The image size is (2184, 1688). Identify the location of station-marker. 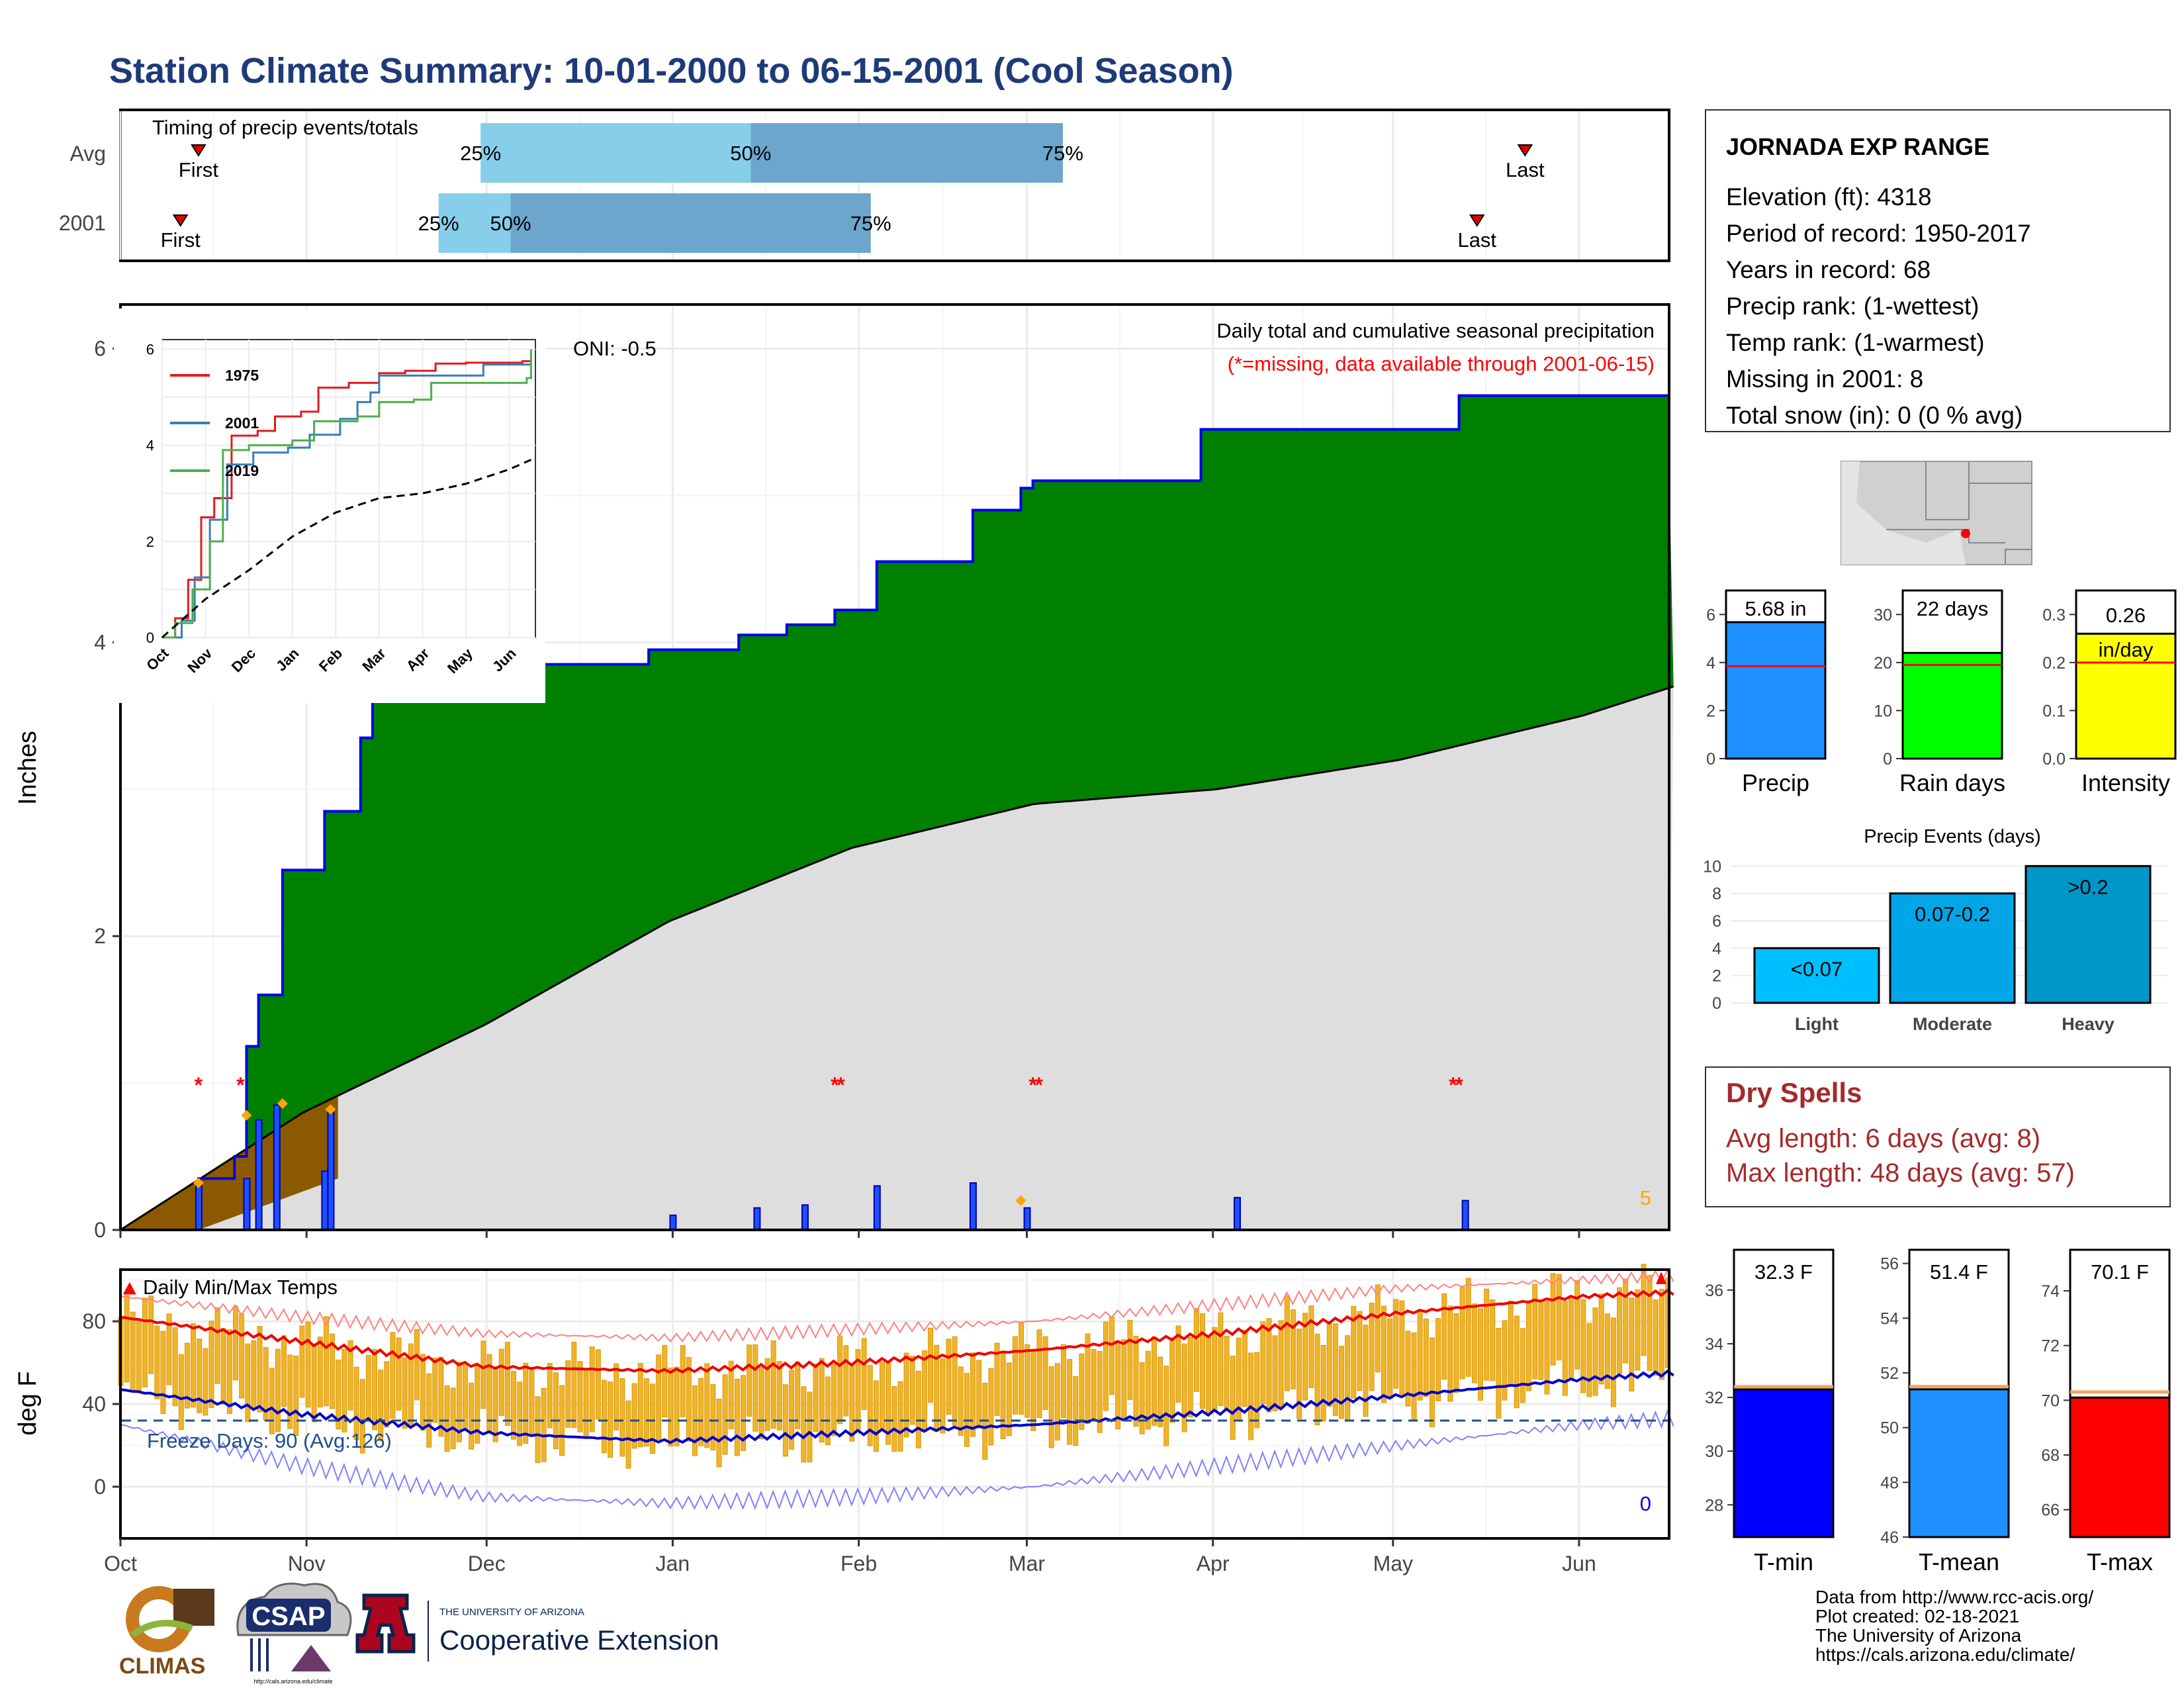
(1965, 533).